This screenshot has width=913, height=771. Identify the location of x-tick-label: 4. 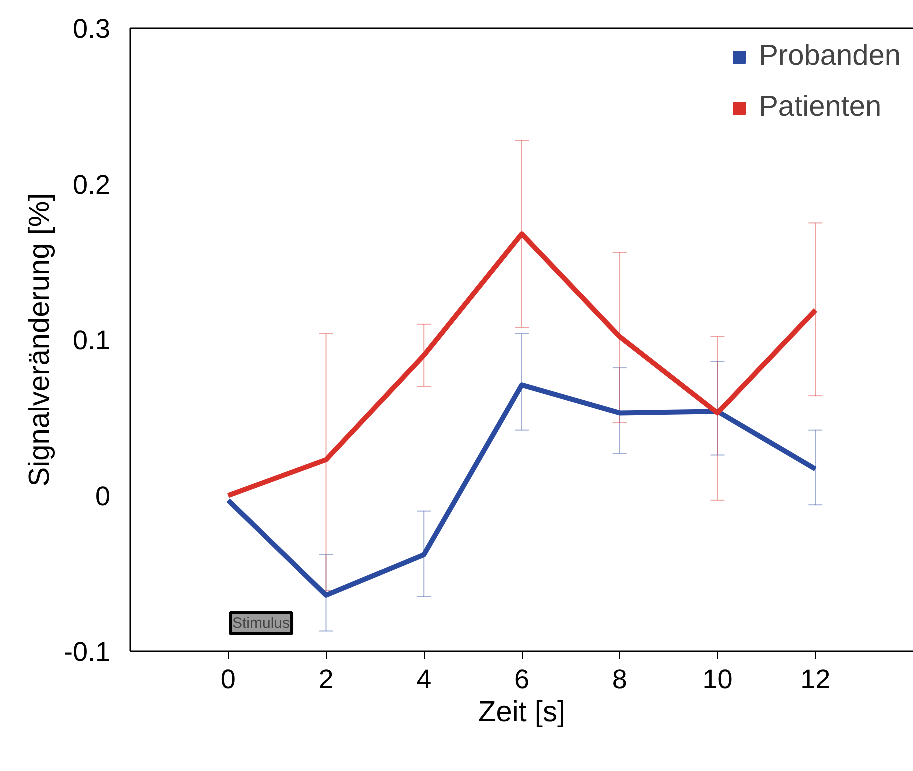
(424, 679).